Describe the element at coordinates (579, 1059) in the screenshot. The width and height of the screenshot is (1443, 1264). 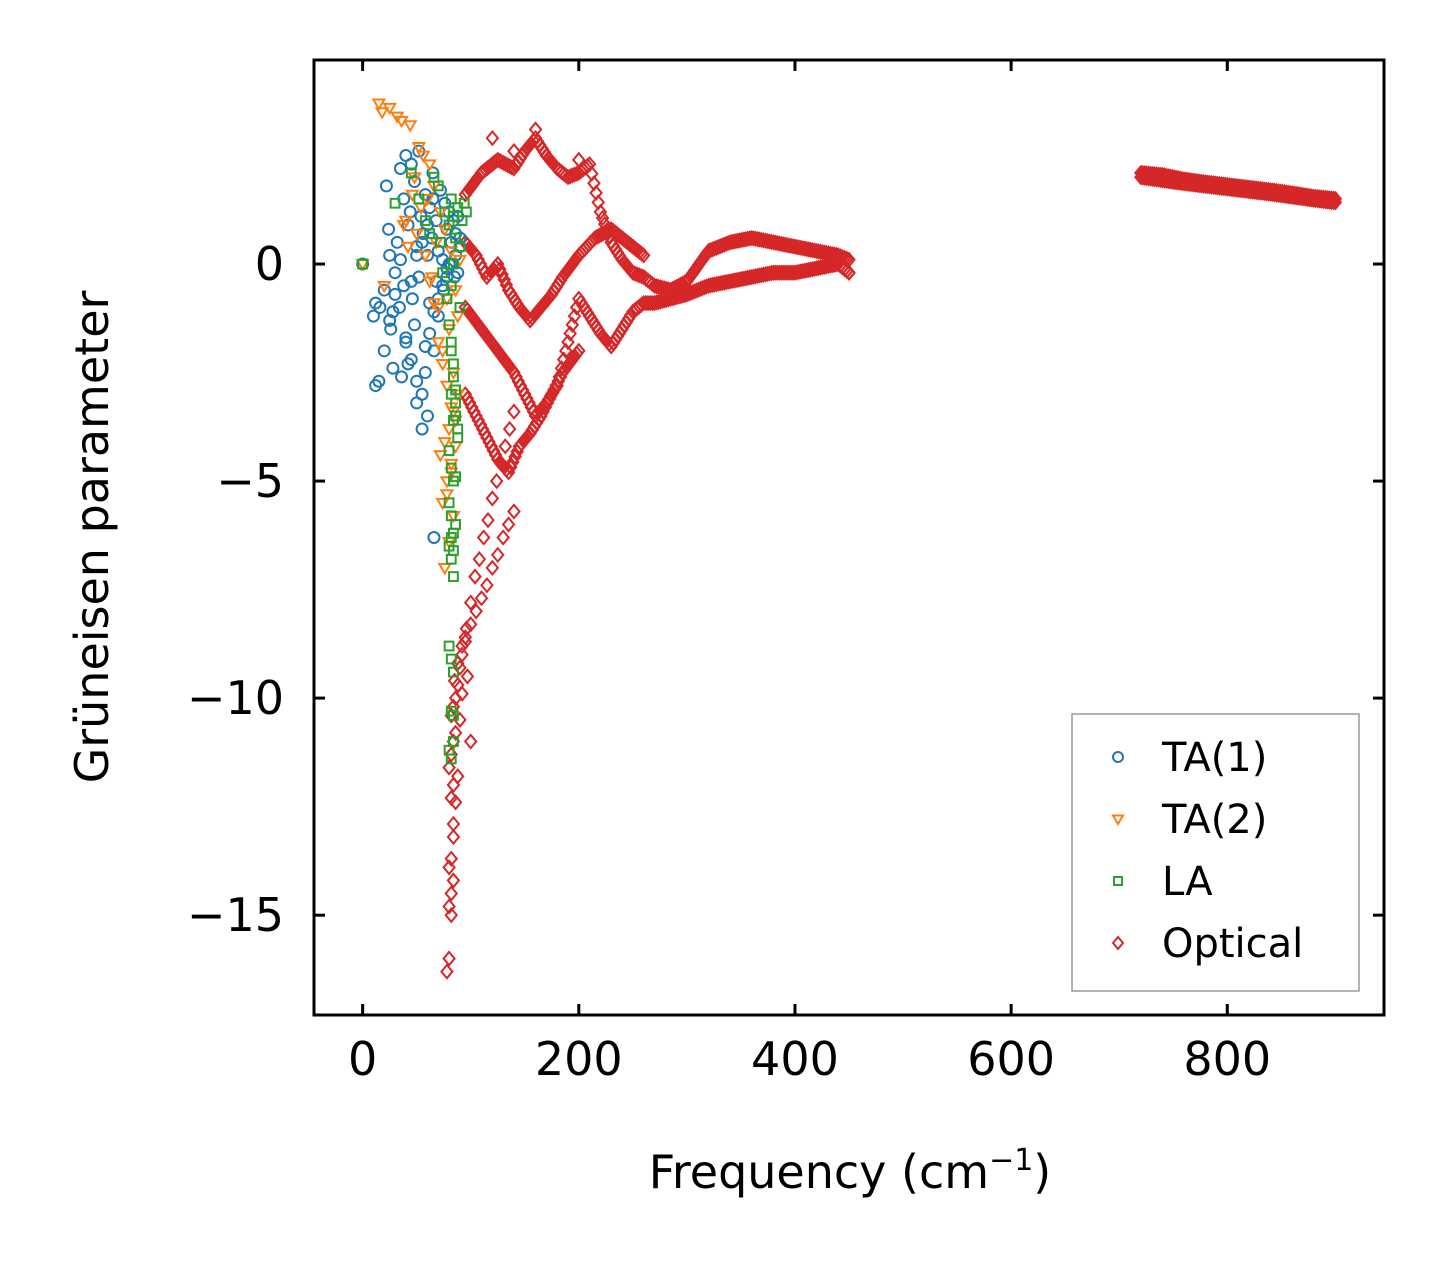
I see `x-tick-label: 200` at that location.